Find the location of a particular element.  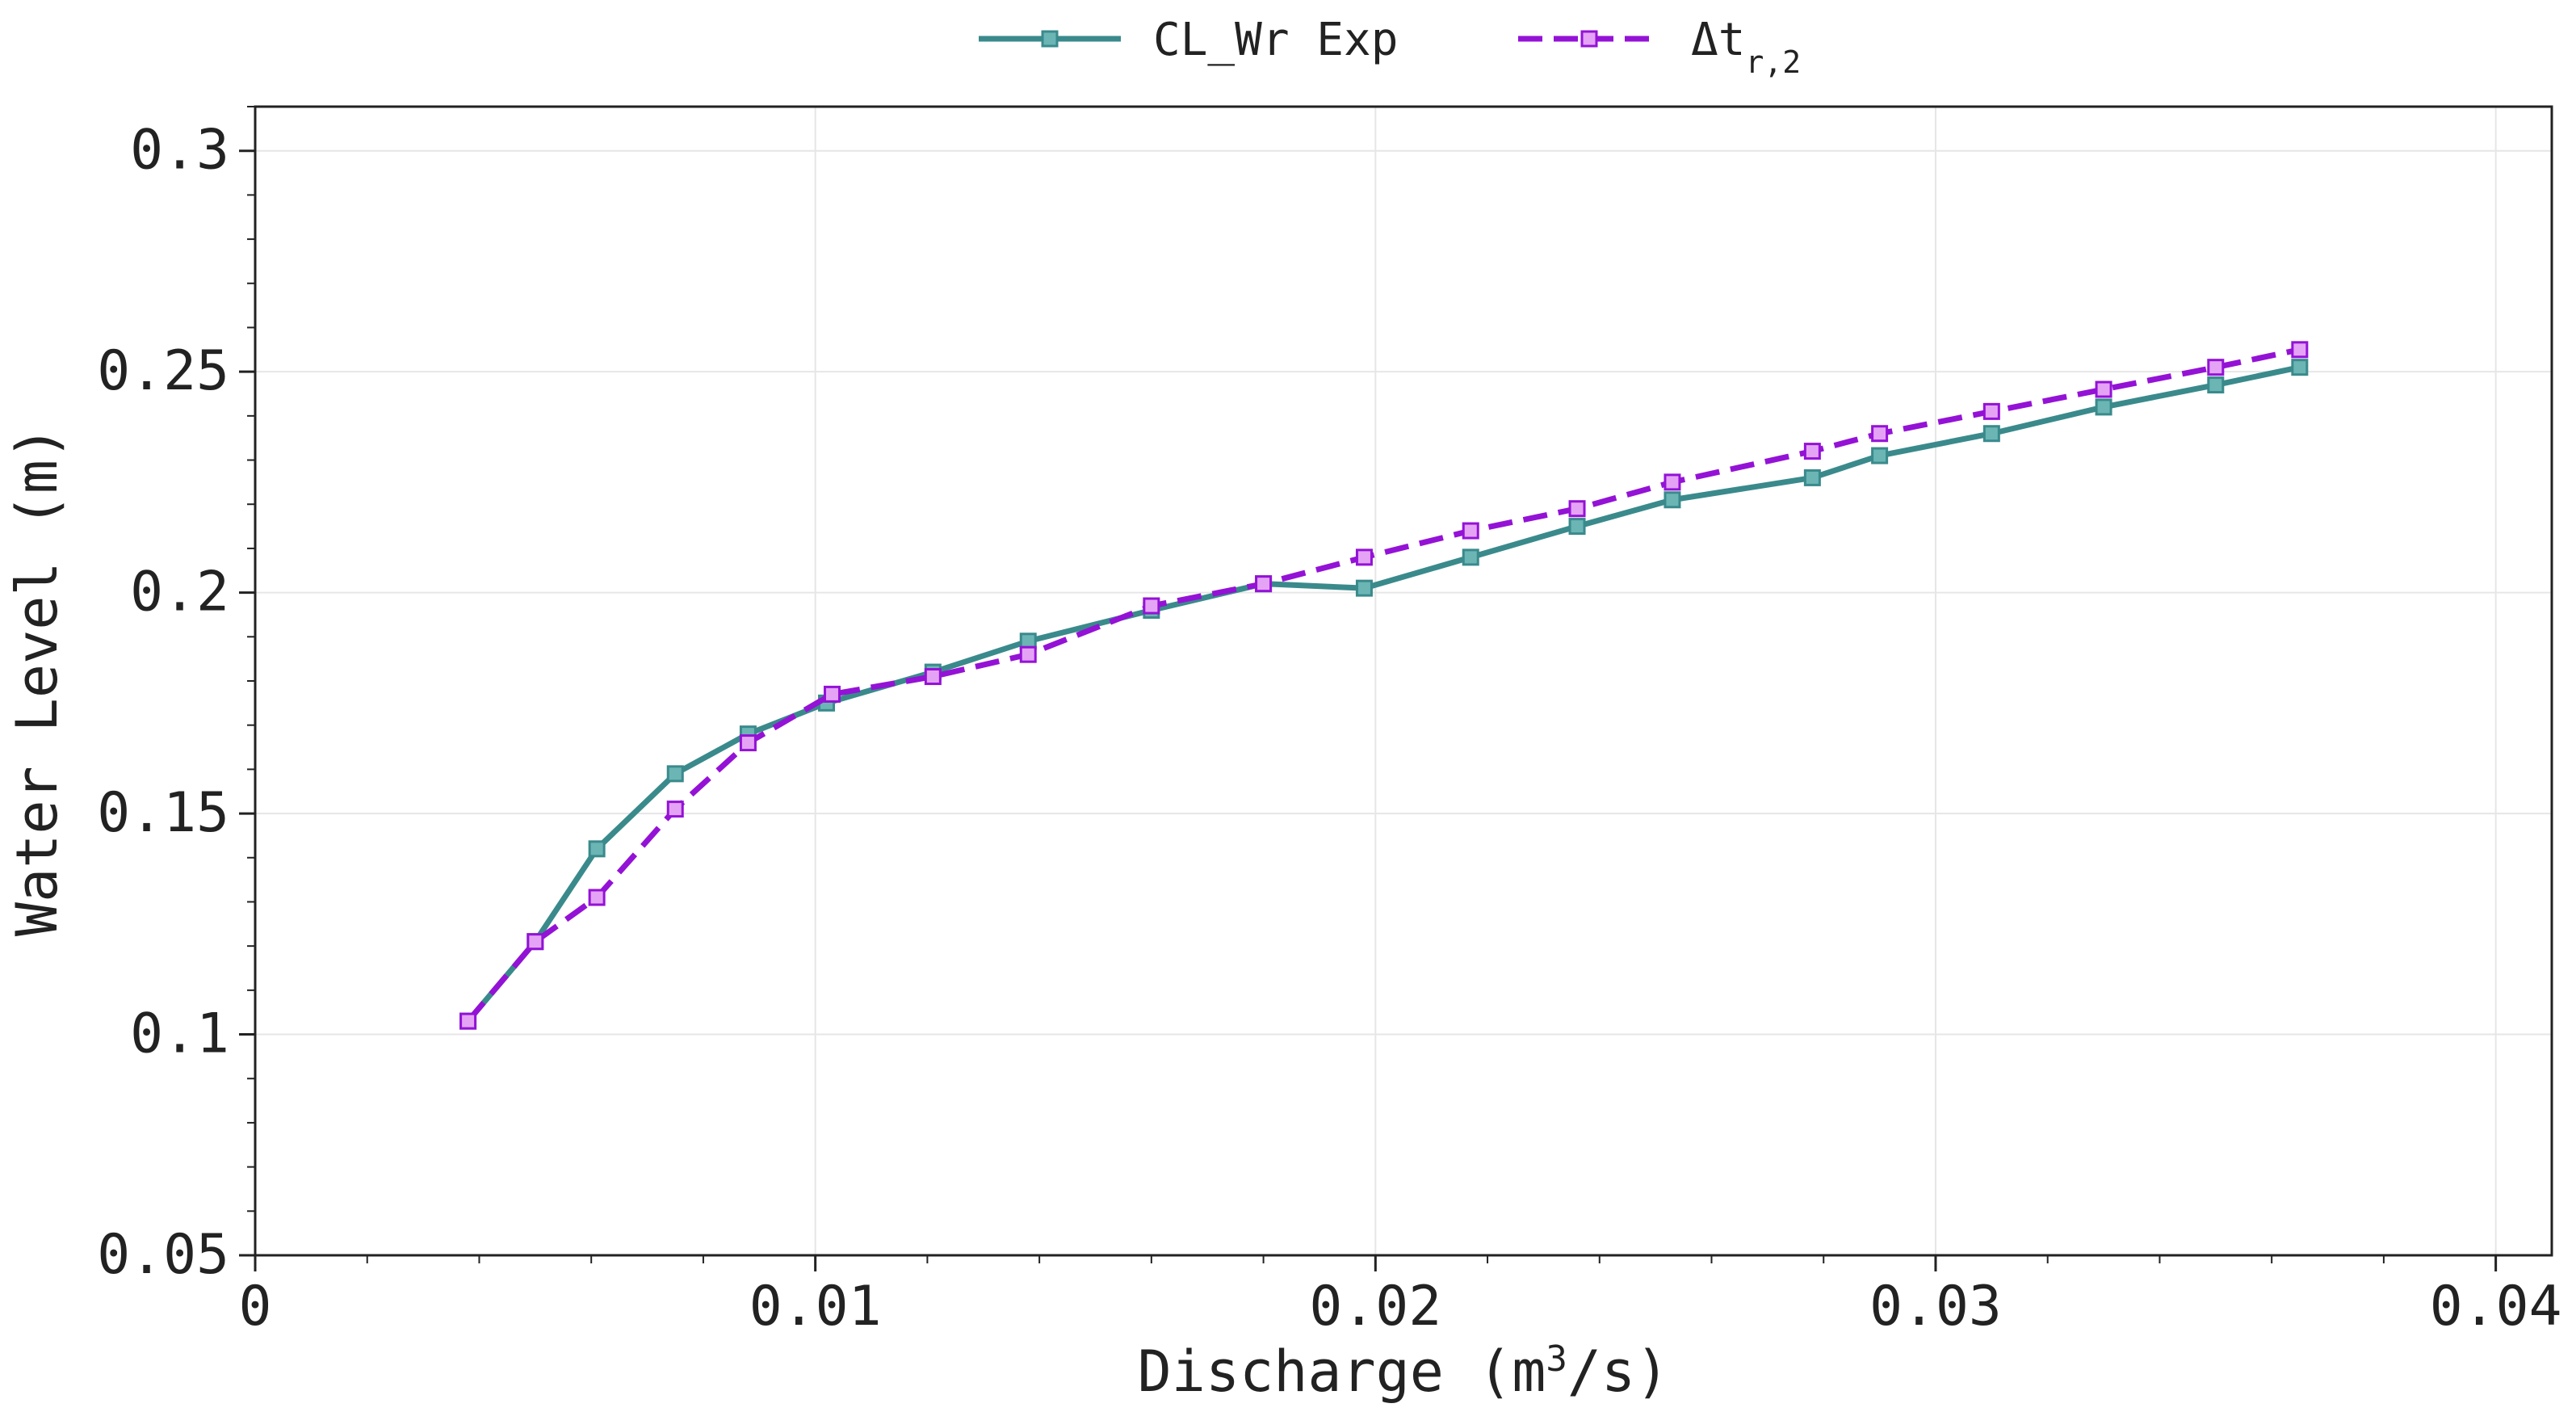

legend: CL_Wr Exp Δtr,2 is located at coordinates (1390, 47).